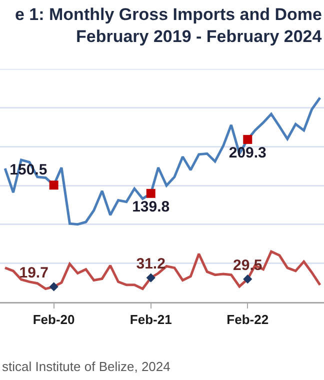 This screenshot has width=324, height=380. Describe the element at coordinates (247, 320) in the screenshot. I see `x-tick-label: Feb-22` at that location.